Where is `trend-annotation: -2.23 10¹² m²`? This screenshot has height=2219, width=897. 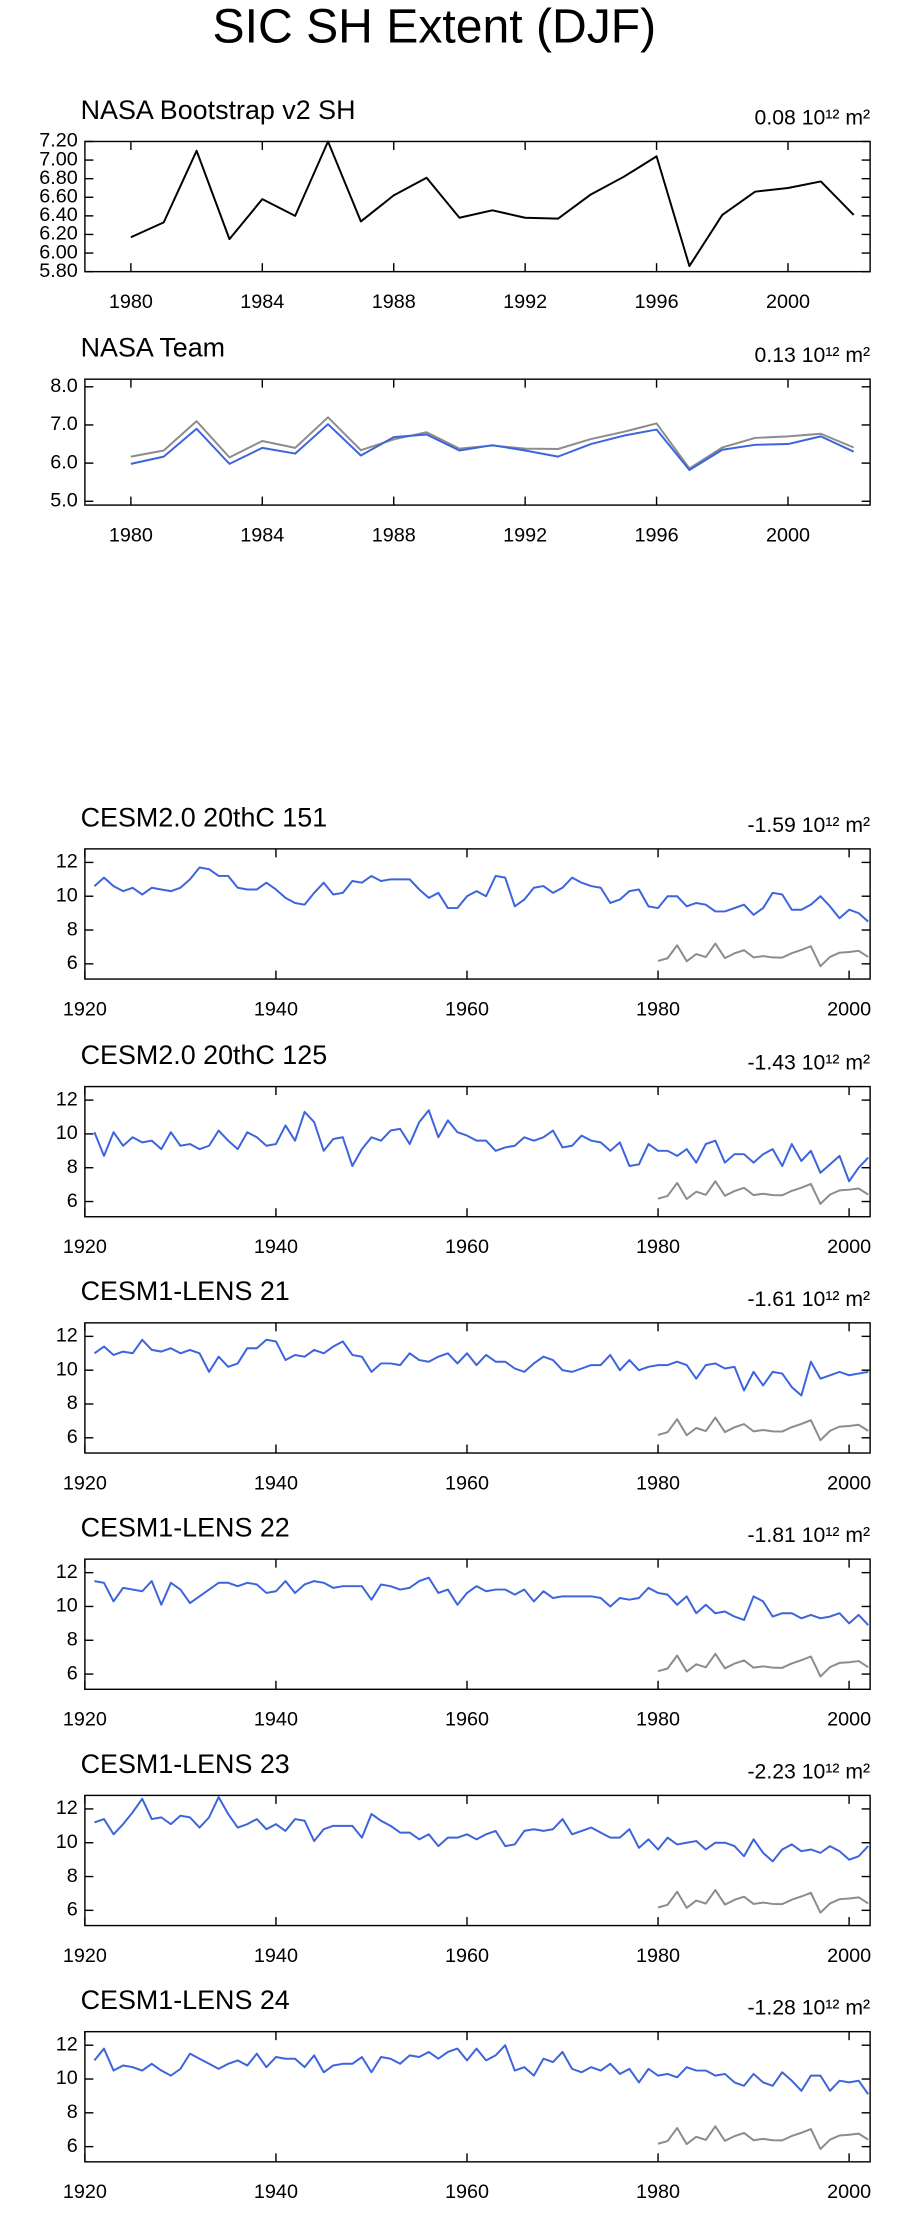 trend-annotation: -2.23 10¹² m² is located at coordinates (808, 1771).